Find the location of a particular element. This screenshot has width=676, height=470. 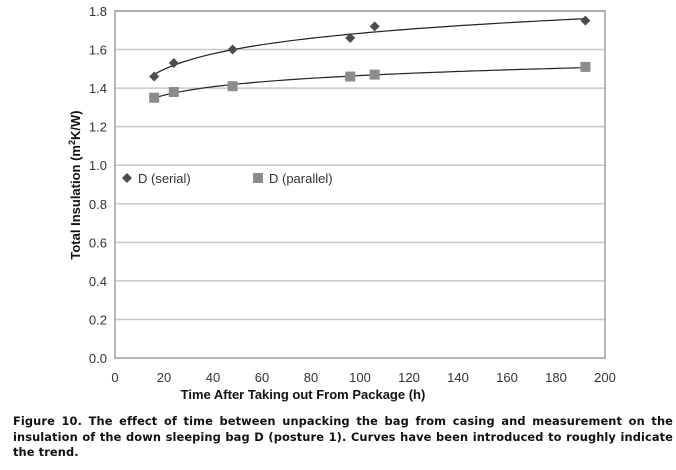

x-tick-label: 200 is located at coordinates (605, 377).